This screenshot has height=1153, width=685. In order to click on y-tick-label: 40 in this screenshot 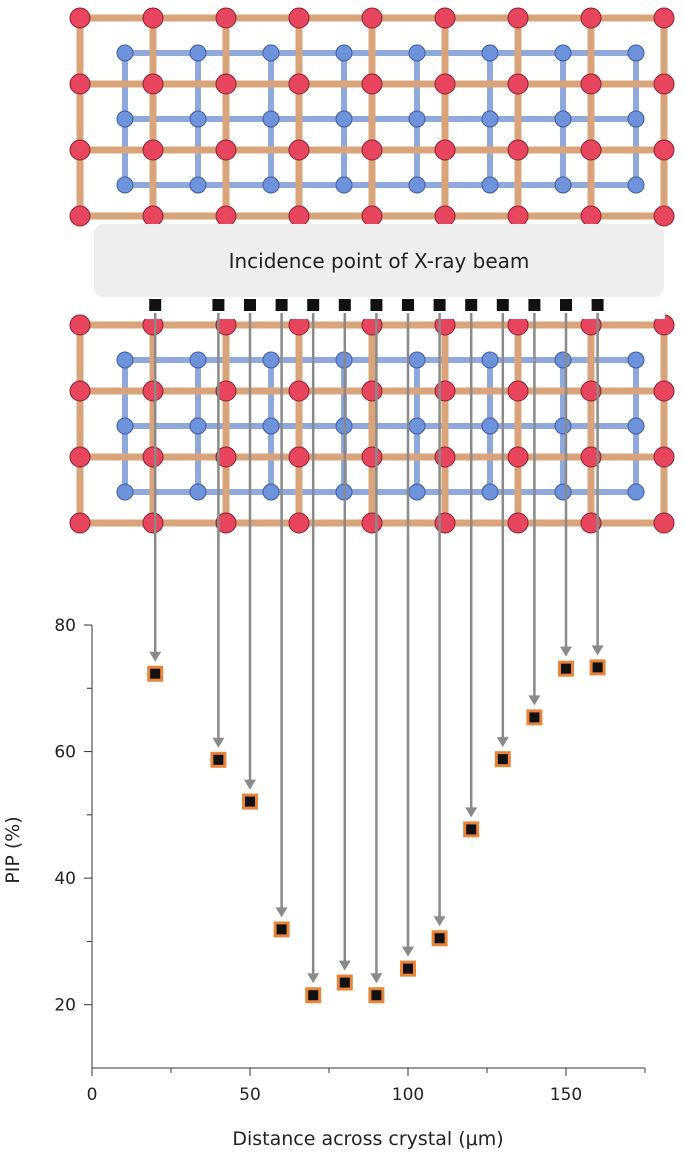, I will do `click(65, 879)`.